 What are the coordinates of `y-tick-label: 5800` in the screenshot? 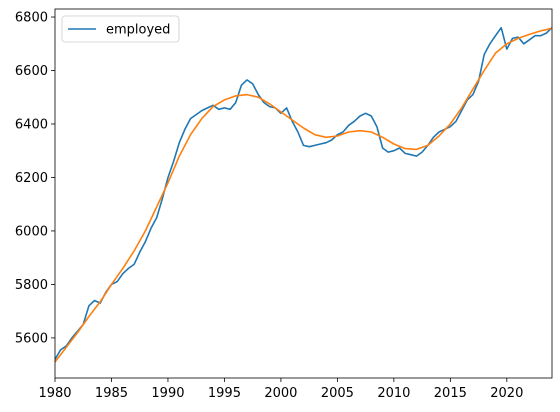 It's located at (31, 285).